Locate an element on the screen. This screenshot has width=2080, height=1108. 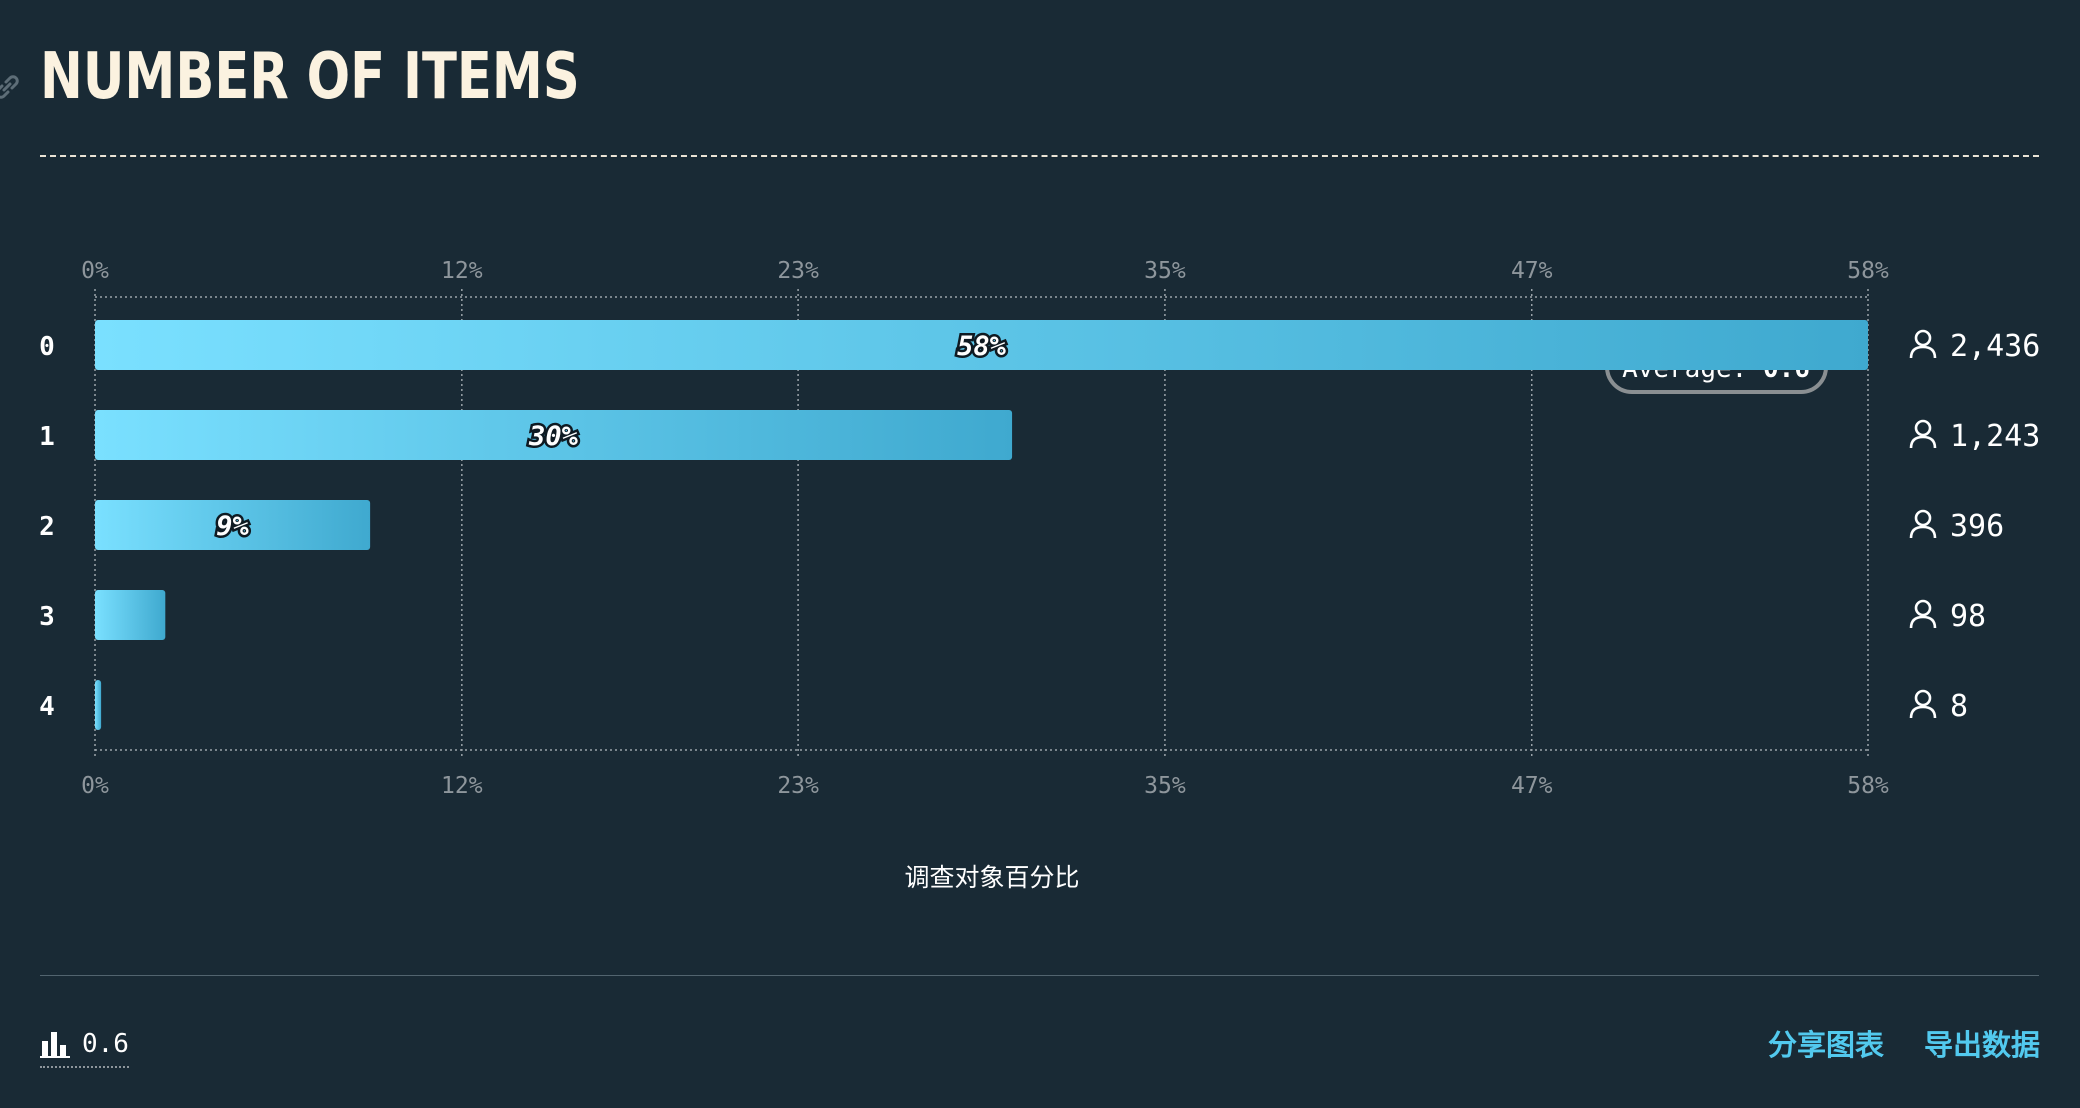
footer-divider is located at coordinates (1039, 975).